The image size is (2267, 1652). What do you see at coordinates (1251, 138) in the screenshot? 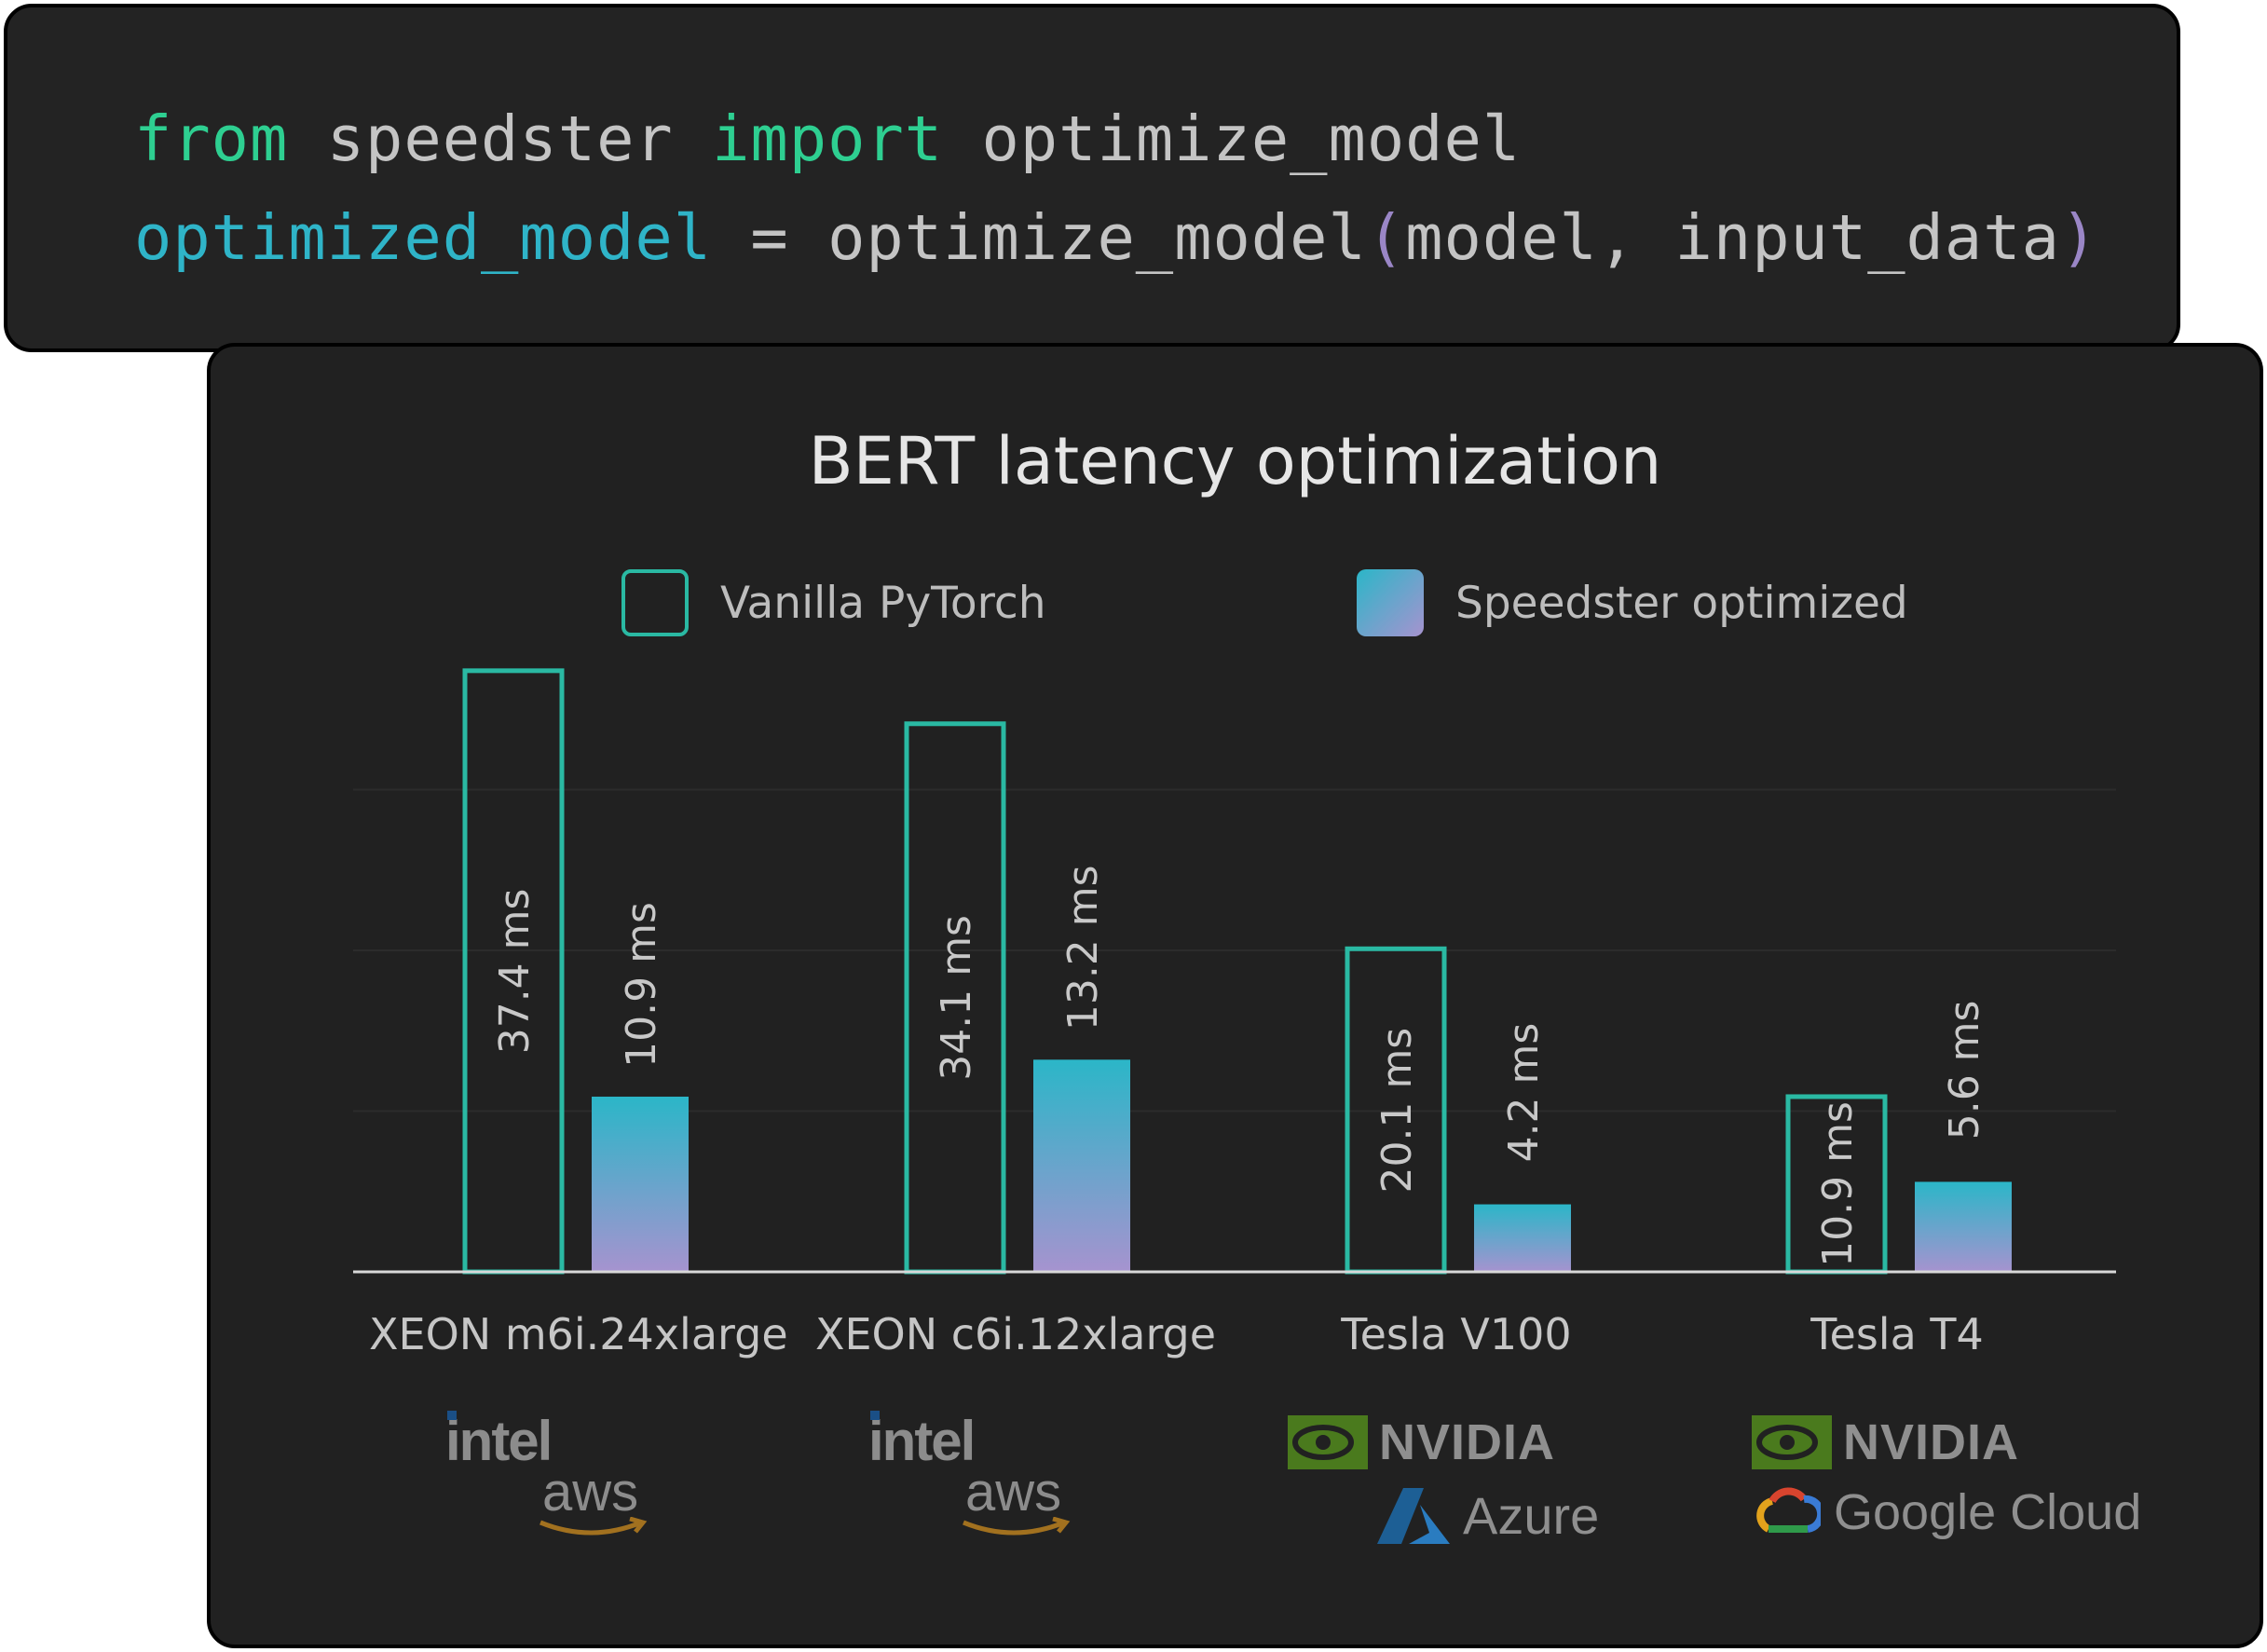
I see `imported-function: optimize_model` at bounding box center [1251, 138].